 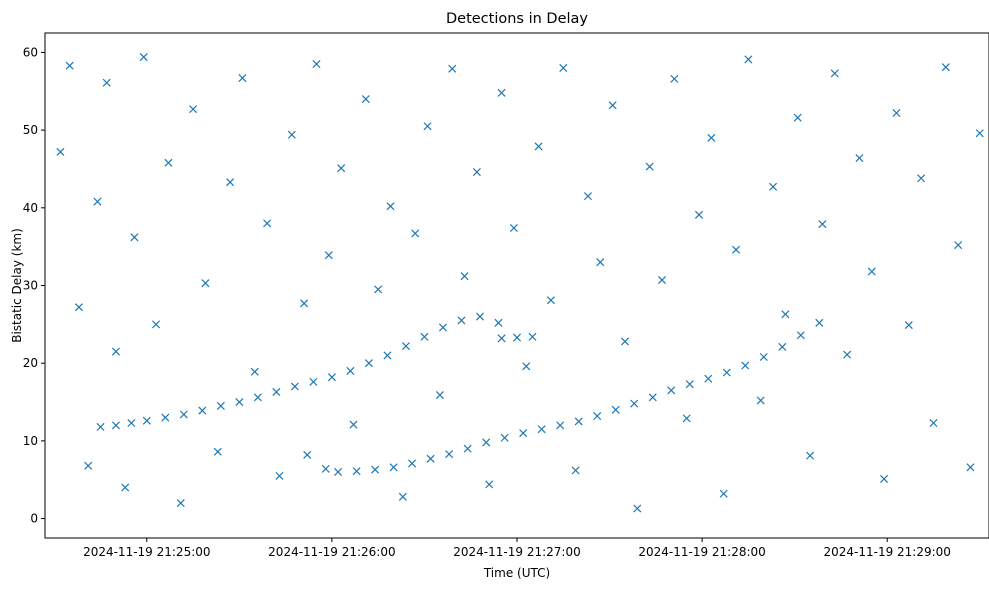 What do you see at coordinates (30, 208) in the screenshot?
I see `y-tick-label: 40` at bounding box center [30, 208].